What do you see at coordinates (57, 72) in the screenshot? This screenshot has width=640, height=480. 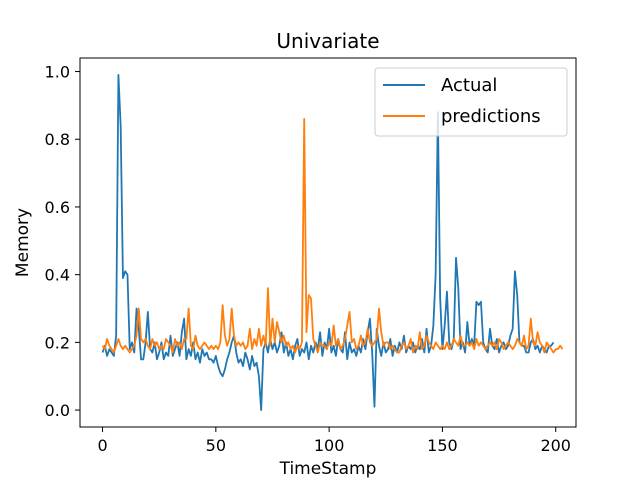 I see `y-tick-label: 1.0` at bounding box center [57, 72].